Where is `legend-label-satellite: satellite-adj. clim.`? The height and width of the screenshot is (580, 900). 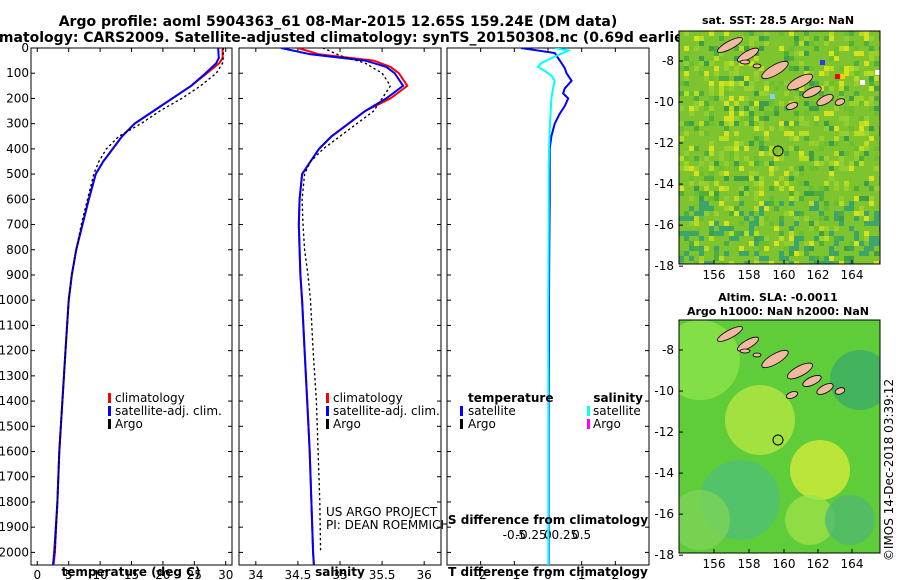
legend-label-satellite: satellite-adj. clim. is located at coordinates (386, 411).